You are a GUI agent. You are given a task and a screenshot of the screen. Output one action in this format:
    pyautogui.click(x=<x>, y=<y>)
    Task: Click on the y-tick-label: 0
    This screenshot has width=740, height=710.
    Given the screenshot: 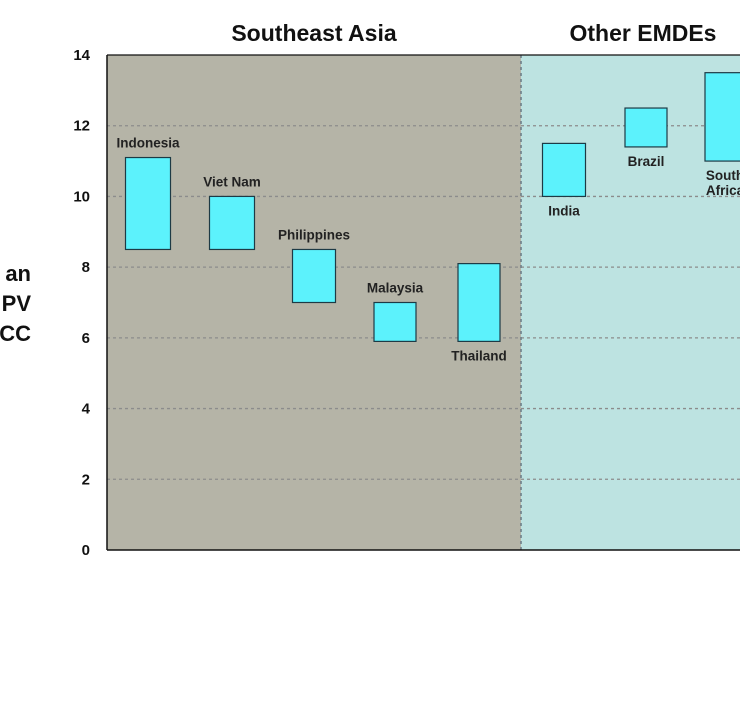 What is the action you would take?
    pyautogui.click(x=86, y=550)
    